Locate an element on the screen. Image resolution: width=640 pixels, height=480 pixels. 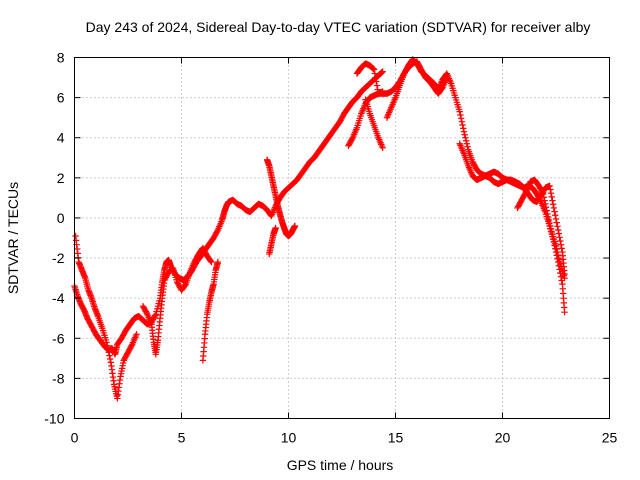
y-tick-label: -4 is located at coordinates (58, 298).